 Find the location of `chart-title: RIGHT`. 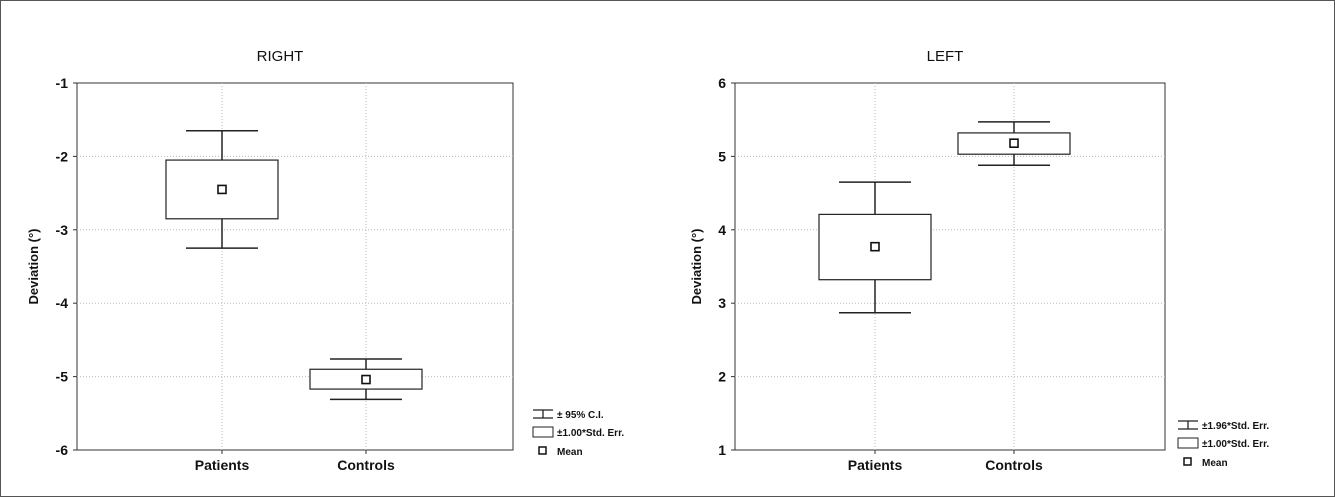

chart-title: RIGHT is located at coordinates (280, 56).